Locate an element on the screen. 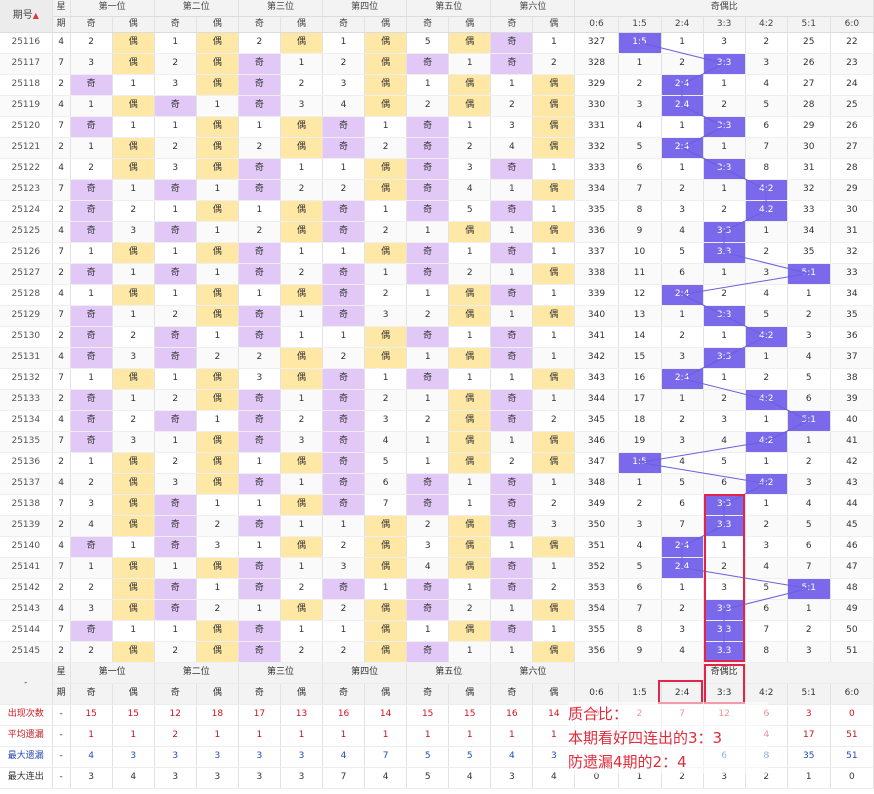 Image resolution: width=874 pixels, height=794 pixels. table-row: 25122 4 2 偶 3 偶奇 1 1 偶奇 3 奇 1 333 6 1 3:3 8 31 28 is located at coordinates (437, 169).